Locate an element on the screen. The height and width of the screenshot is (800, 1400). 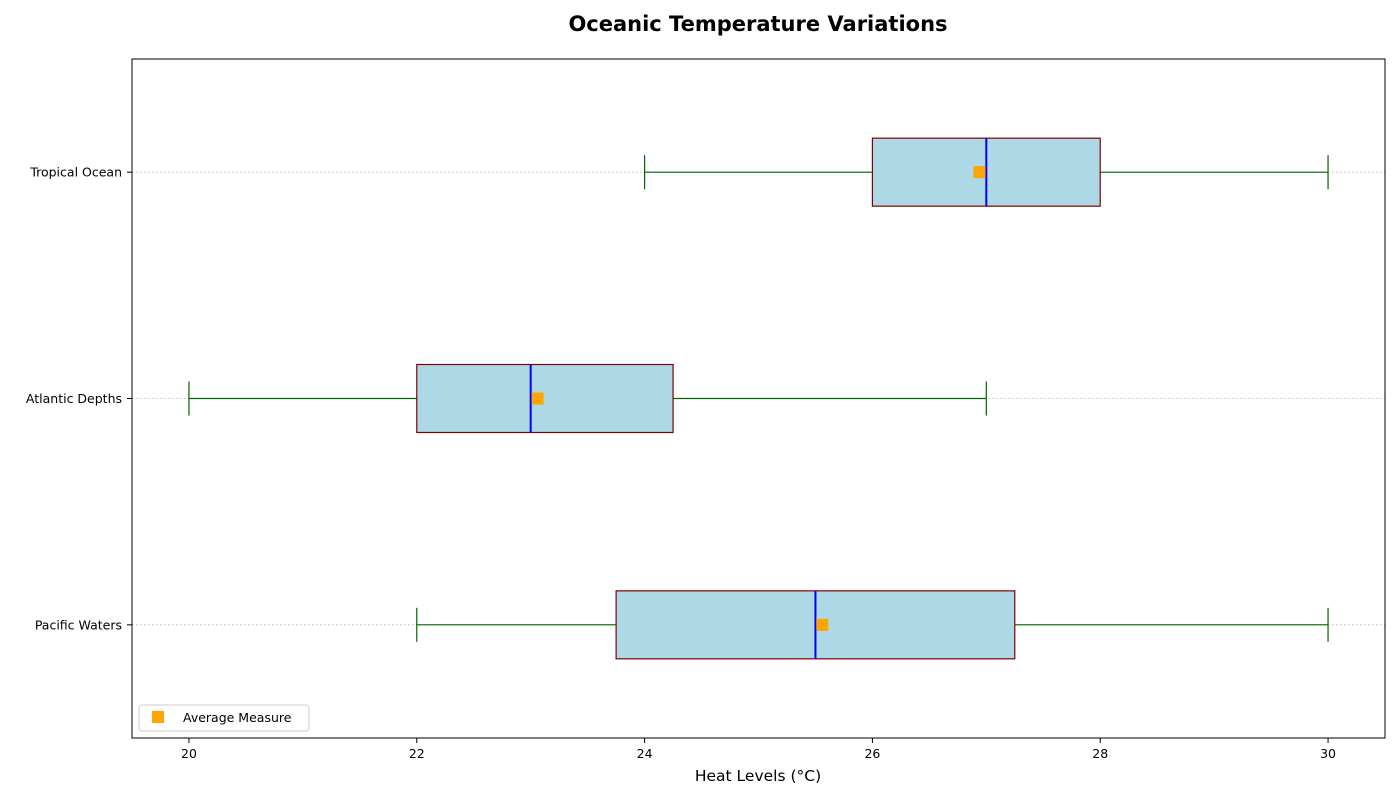
y-tick-label-pacific-waters: Pacific Waters is located at coordinates (78, 624).